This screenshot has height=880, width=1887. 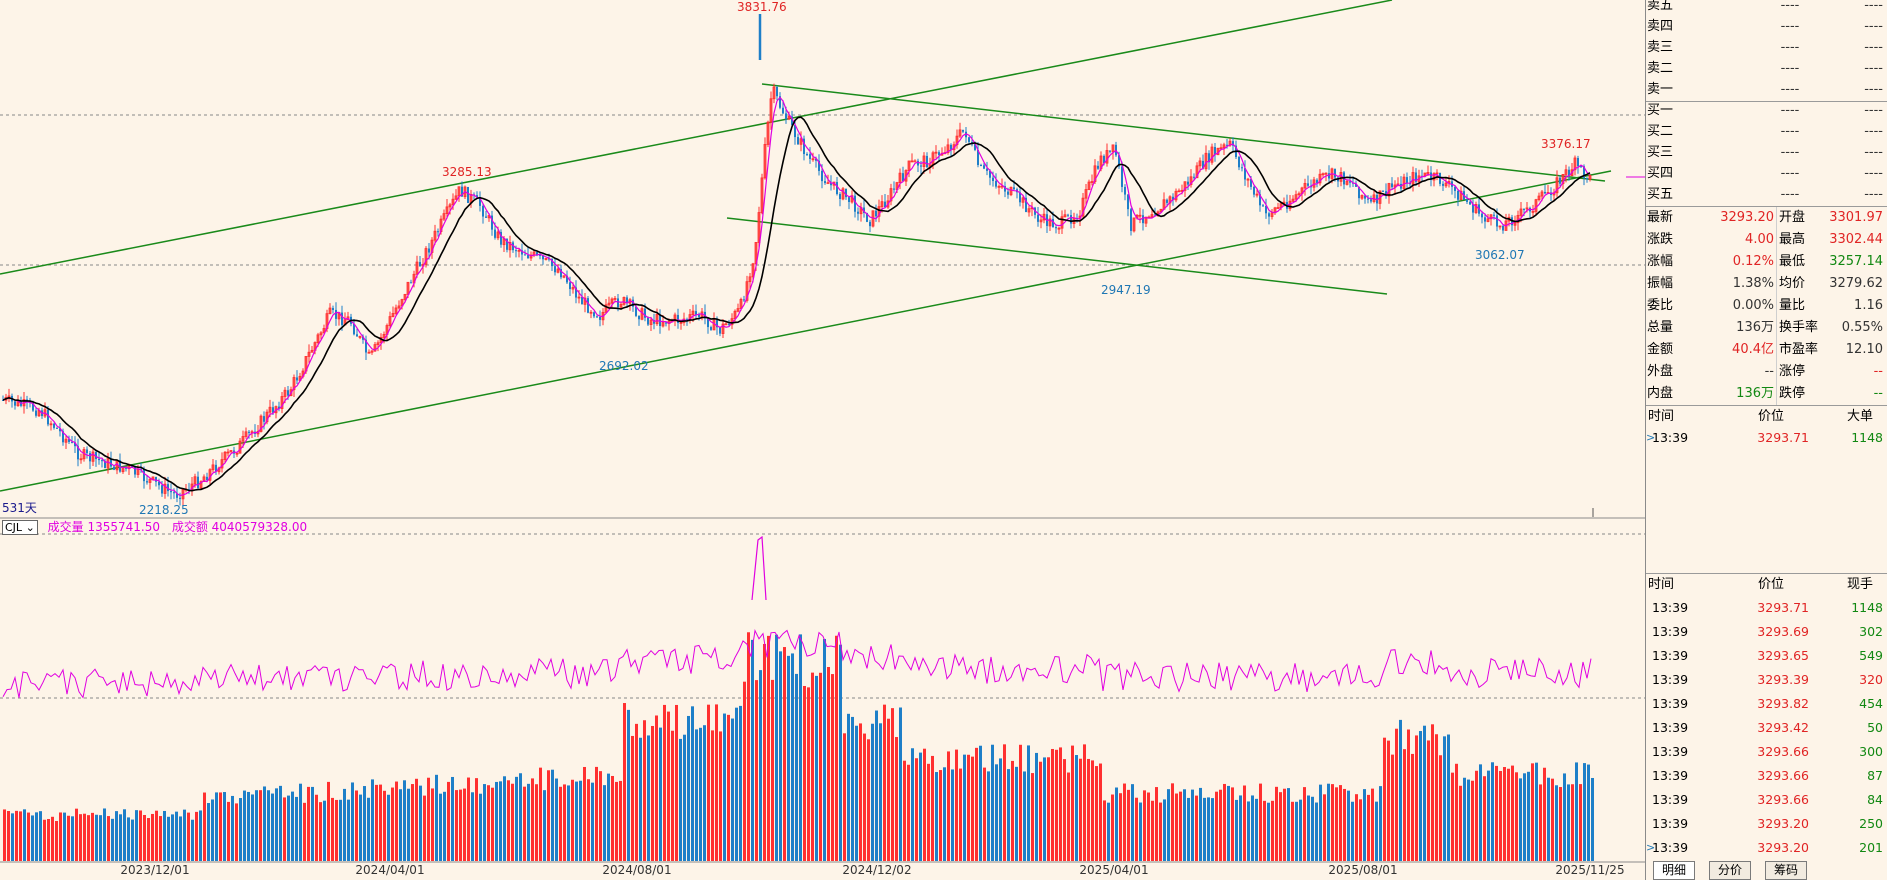 What do you see at coordinates (1873, 47) in the screenshot?
I see `ask-volume: ----` at bounding box center [1873, 47].